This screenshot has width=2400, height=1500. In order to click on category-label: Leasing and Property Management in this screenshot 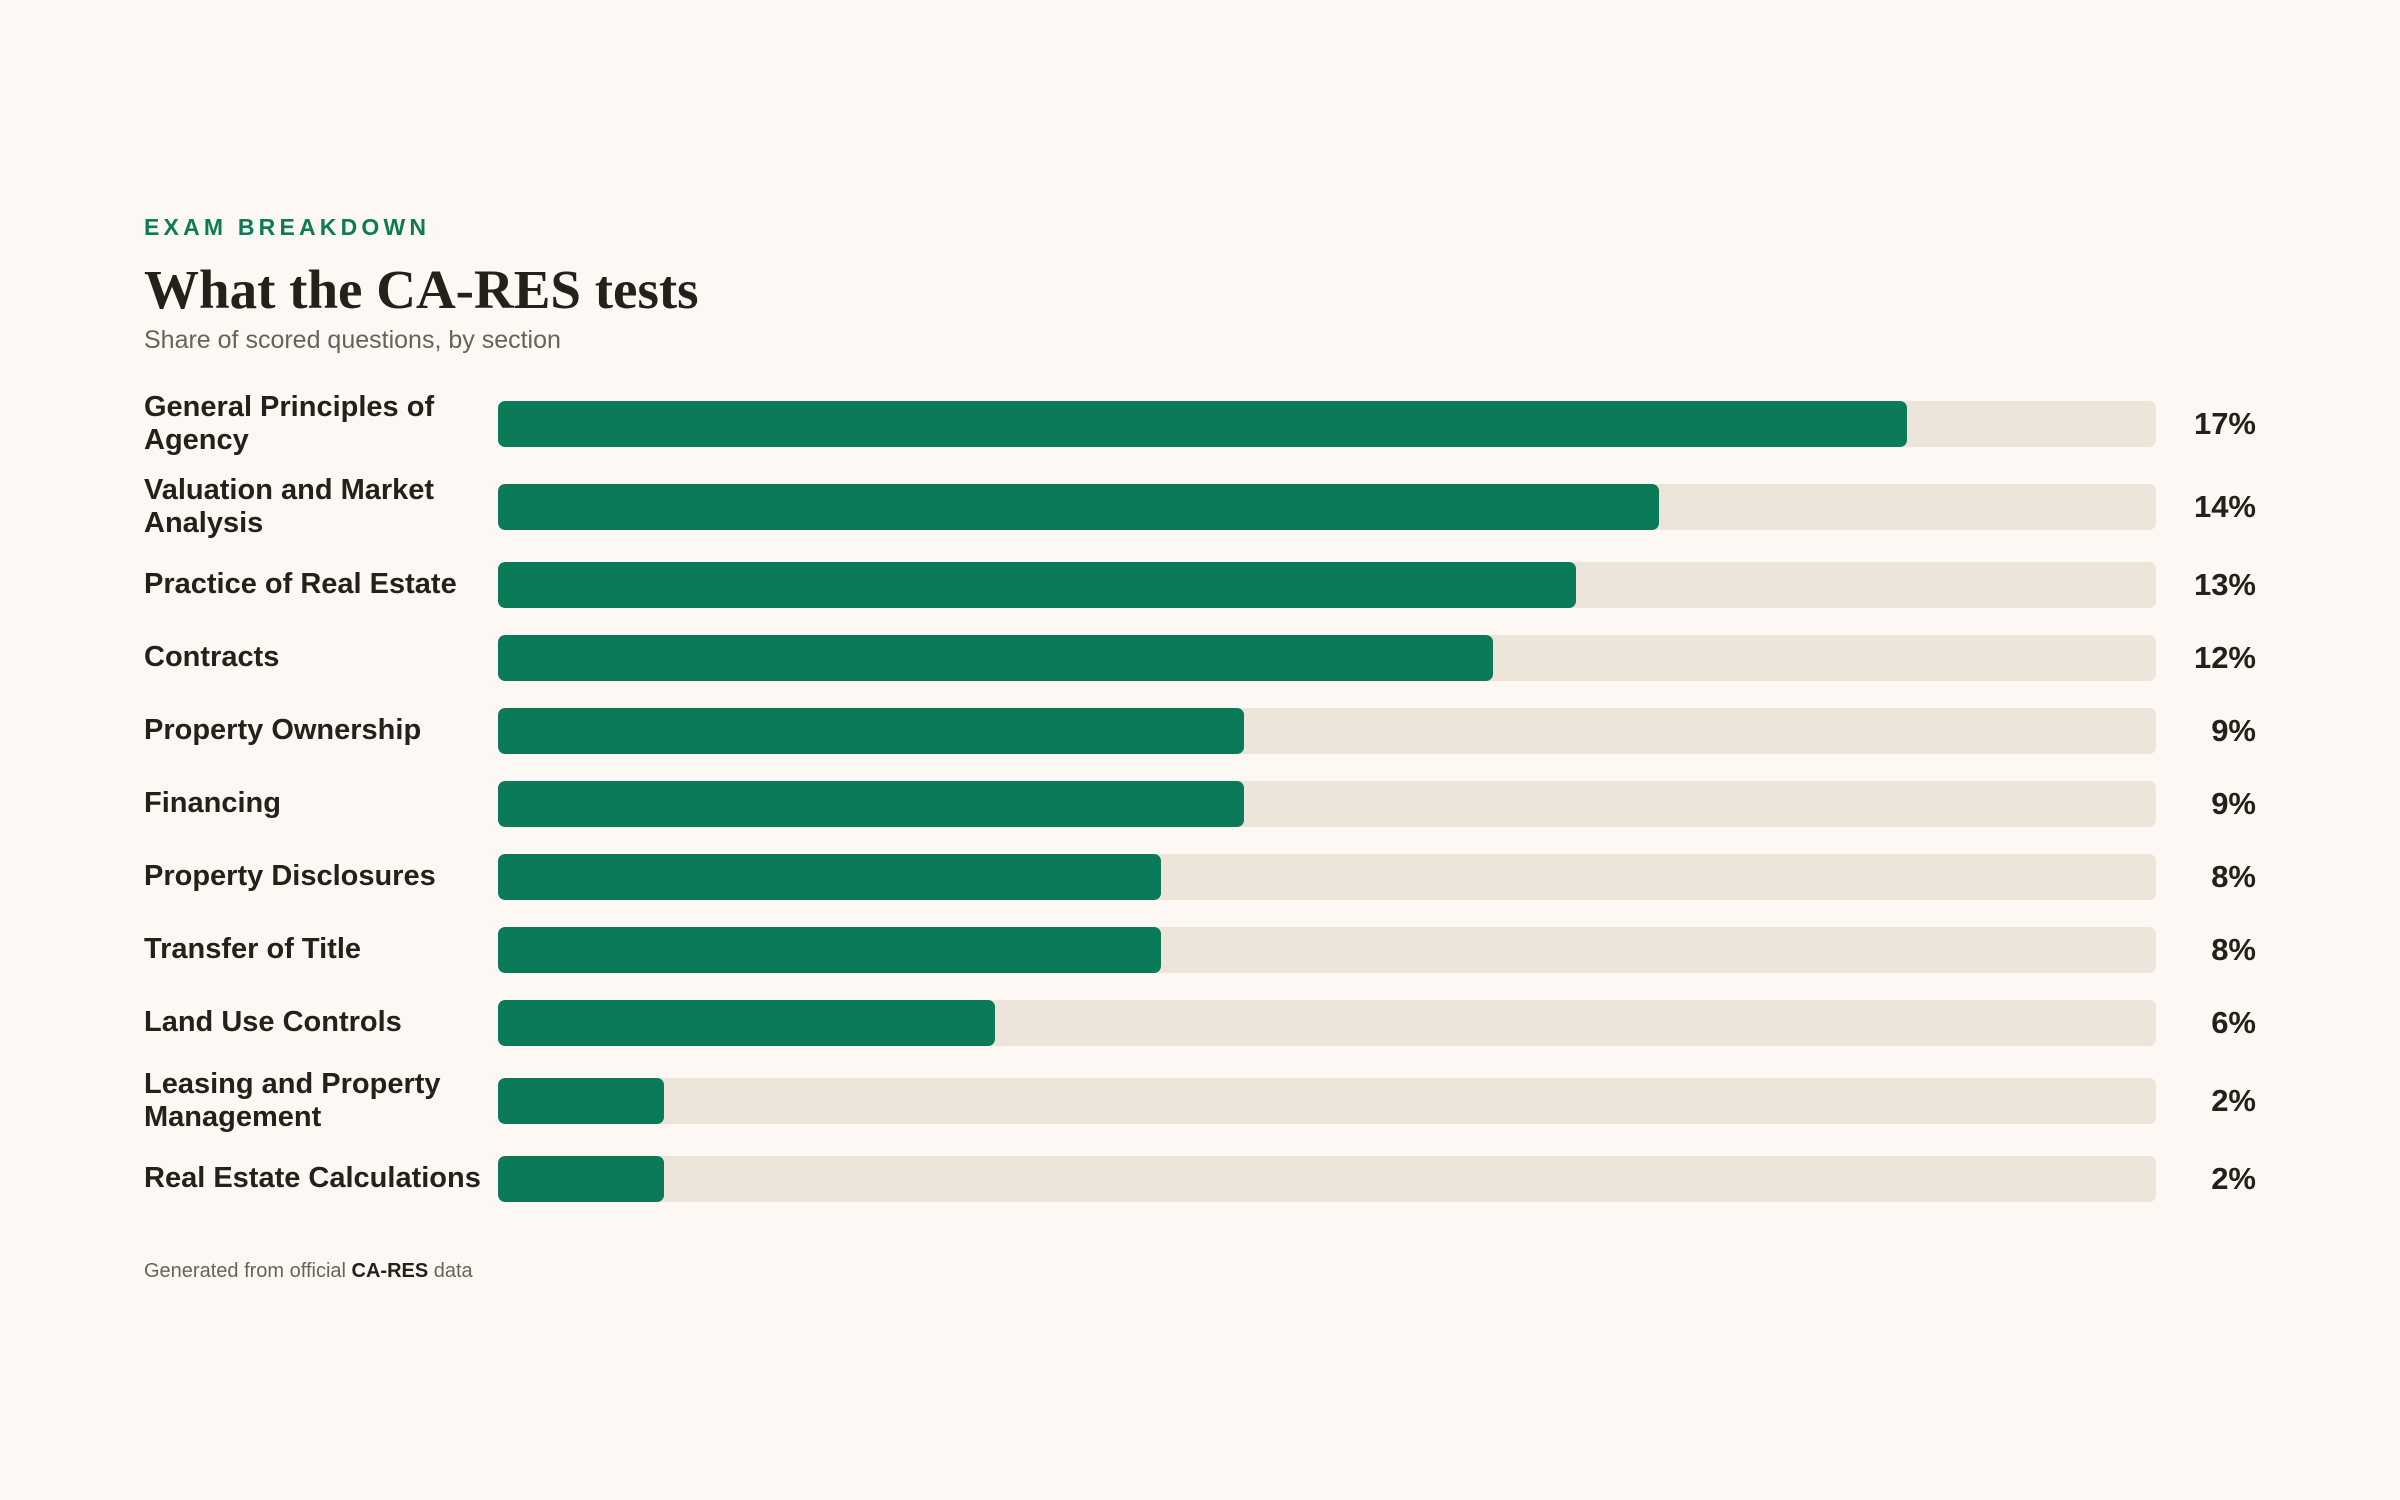, I will do `click(292, 1100)`.